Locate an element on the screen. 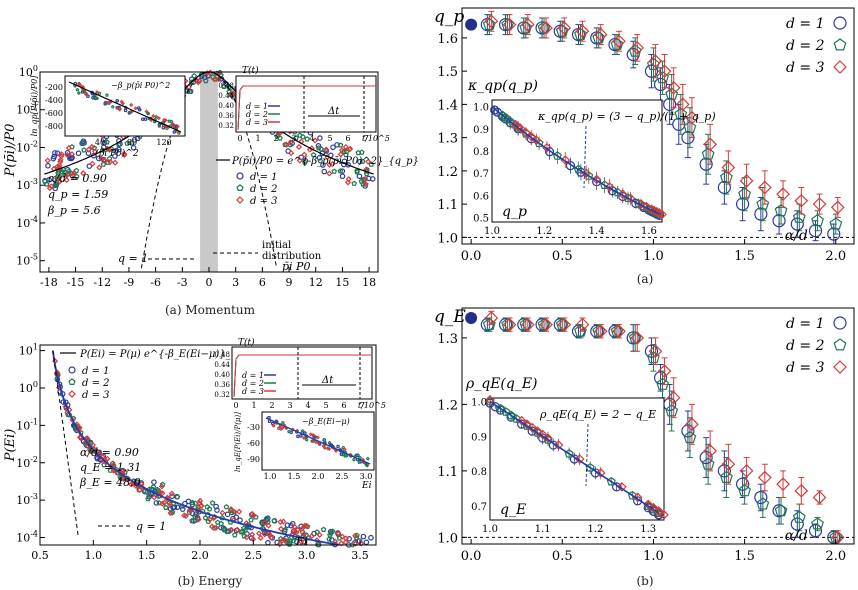 Image resolution: width=858 pixels, height=590 pixels. energy-point-d1 is located at coordinates (272, 538).